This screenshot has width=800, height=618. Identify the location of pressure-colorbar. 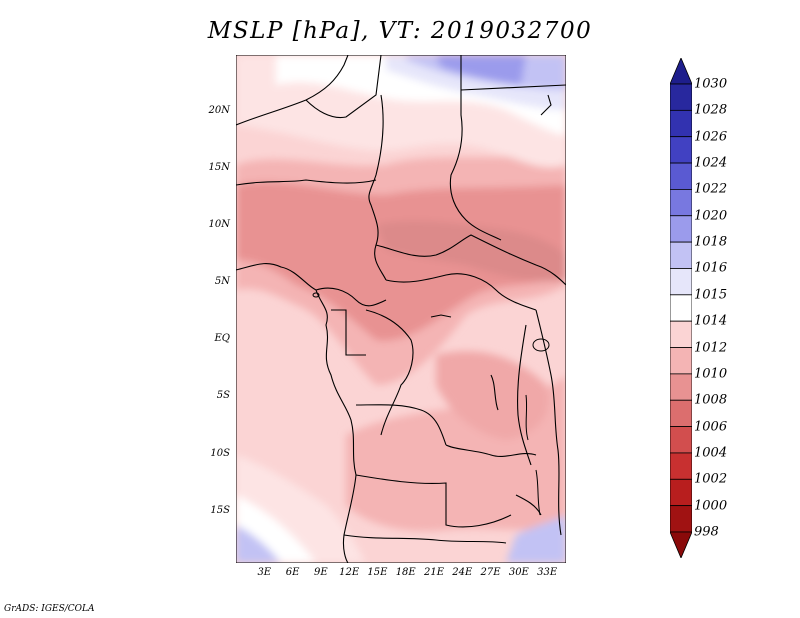
(681, 308).